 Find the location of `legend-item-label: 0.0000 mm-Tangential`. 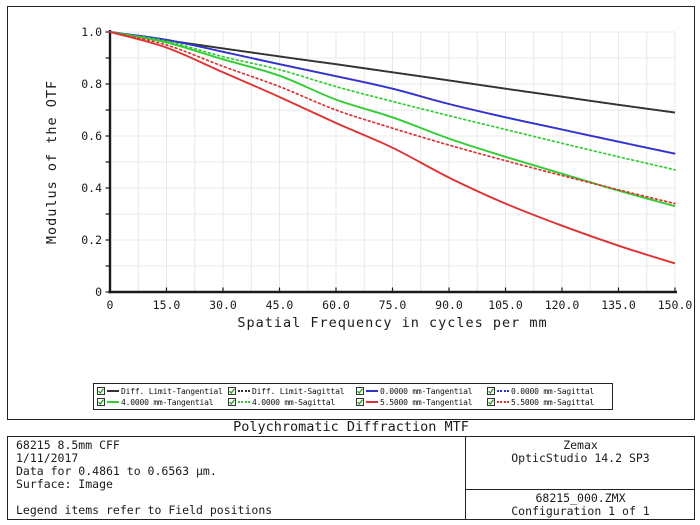

legend-item-label: 0.0000 mm-Tangential is located at coordinates (426, 391).